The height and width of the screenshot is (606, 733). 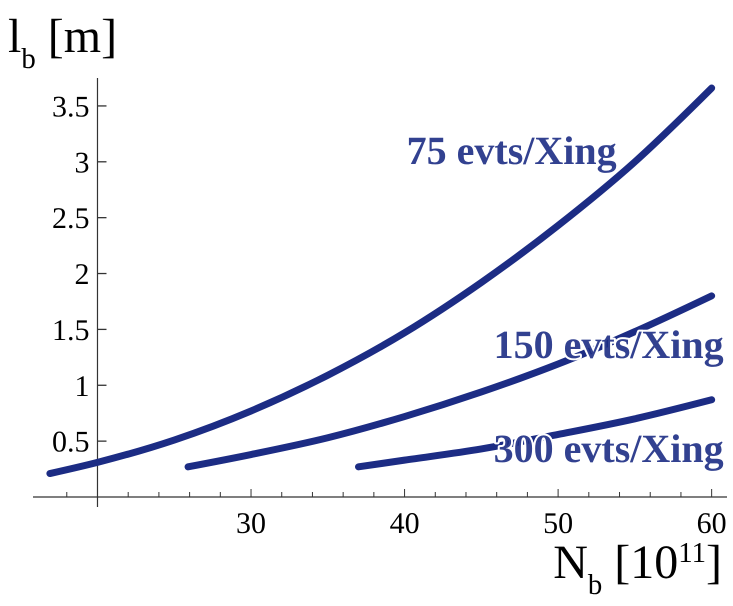 What do you see at coordinates (511, 151) in the screenshot?
I see `series-label: 75 evts/Xing` at bounding box center [511, 151].